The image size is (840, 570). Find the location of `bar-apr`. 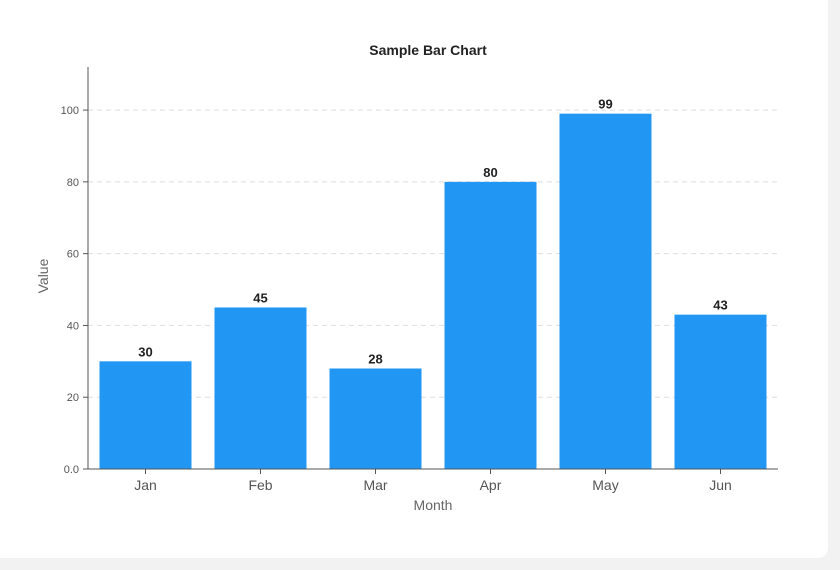

bar-apr is located at coordinates (490, 325).